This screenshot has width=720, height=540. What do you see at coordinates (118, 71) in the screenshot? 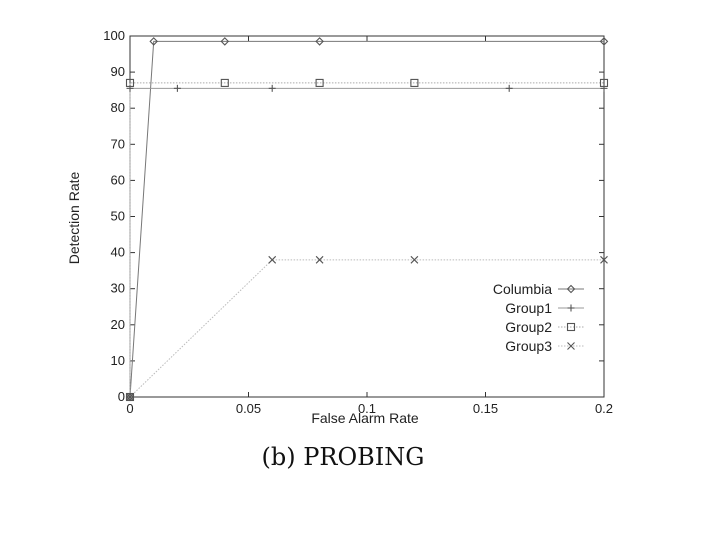
I see `y-tick-label: 90` at bounding box center [118, 71].